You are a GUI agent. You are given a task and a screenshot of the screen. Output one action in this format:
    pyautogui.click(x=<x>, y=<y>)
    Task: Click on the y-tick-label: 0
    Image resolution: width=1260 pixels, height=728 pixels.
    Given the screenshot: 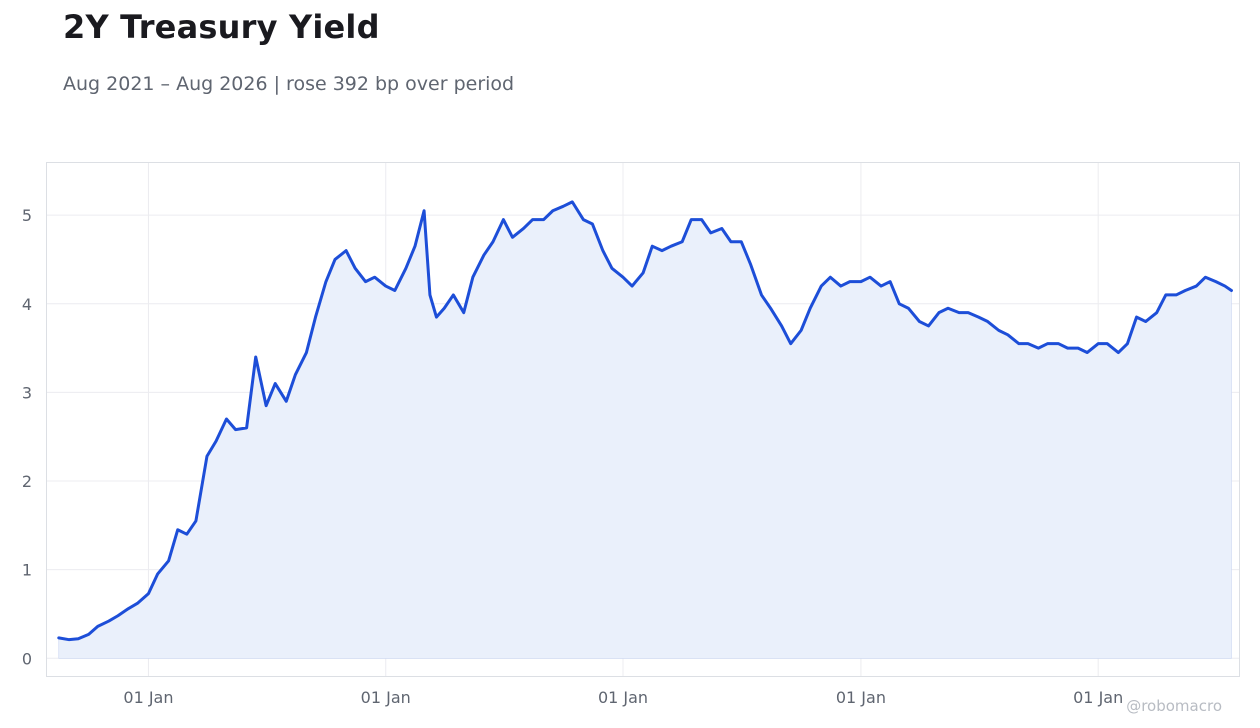 What is the action you would take?
    pyautogui.click(x=27, y=658)
    